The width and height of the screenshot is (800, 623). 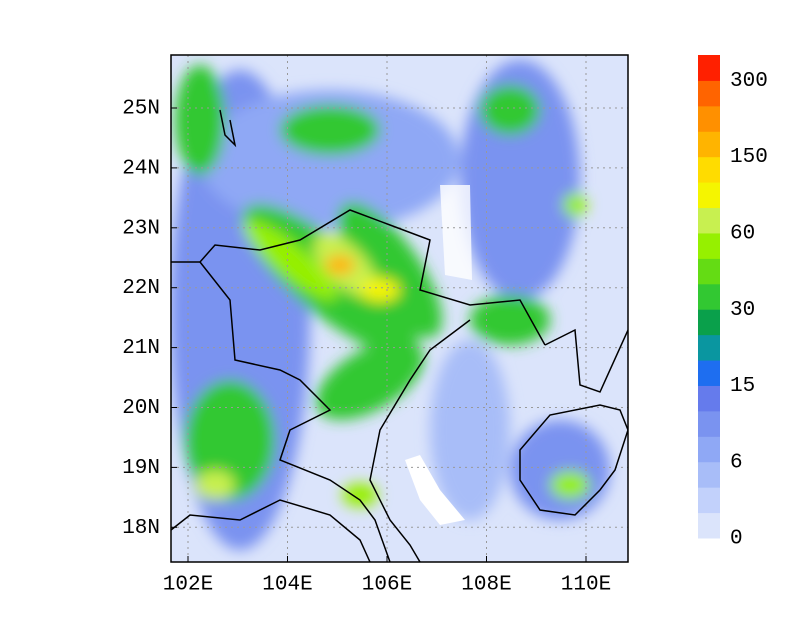 What do you see at coordinates (586, 585) in the screenshot?
I see `lon-tick-label: 110E` at bounding box center [586, 585].